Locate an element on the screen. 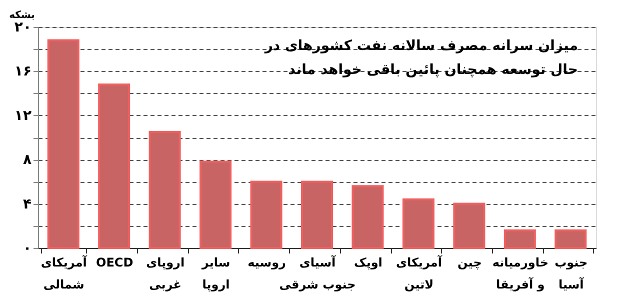 The width and height of the screenshot is (618, 297). x-tick-label: اروپای غربی is located at coordinates (165, 274).